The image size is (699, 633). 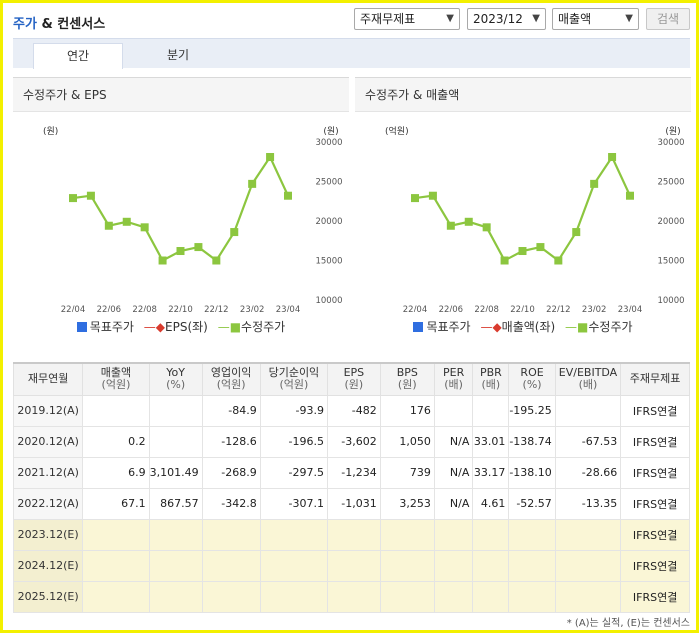 What do you see at coordinates (407, 373) in the screenshot?
I see `column-header-label: BPS` at bounding box center [407, 373].